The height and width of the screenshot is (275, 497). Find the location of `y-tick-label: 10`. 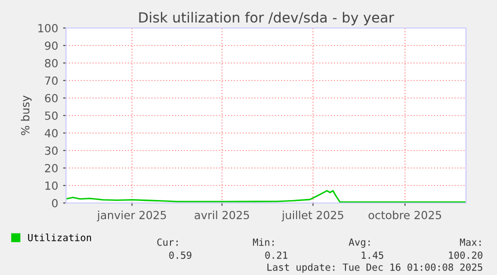

y-tick-label: 10 is located at coordinates (51, 185).